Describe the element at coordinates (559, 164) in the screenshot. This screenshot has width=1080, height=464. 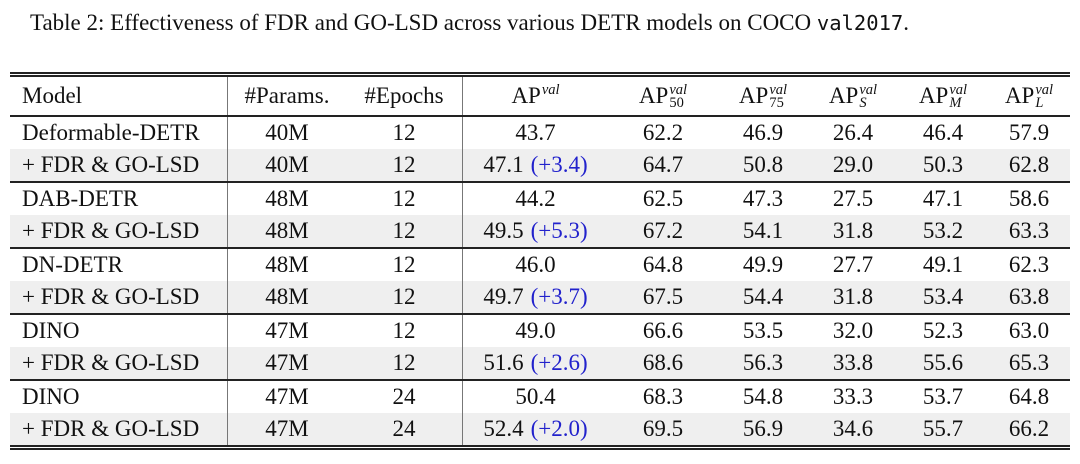
I see `ap-improvement: (+3.4)` at that location.